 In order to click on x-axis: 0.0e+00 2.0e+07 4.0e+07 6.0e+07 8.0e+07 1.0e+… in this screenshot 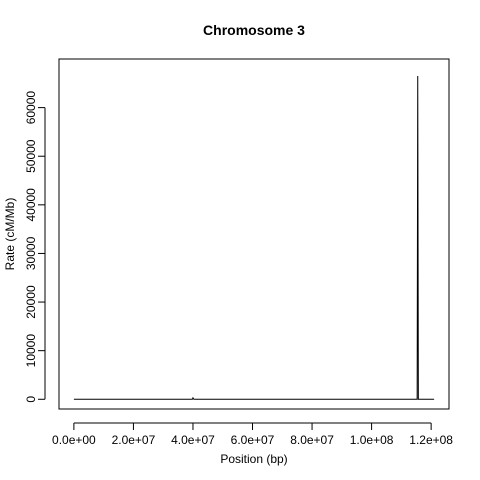, I will do `click(252, 435)`.